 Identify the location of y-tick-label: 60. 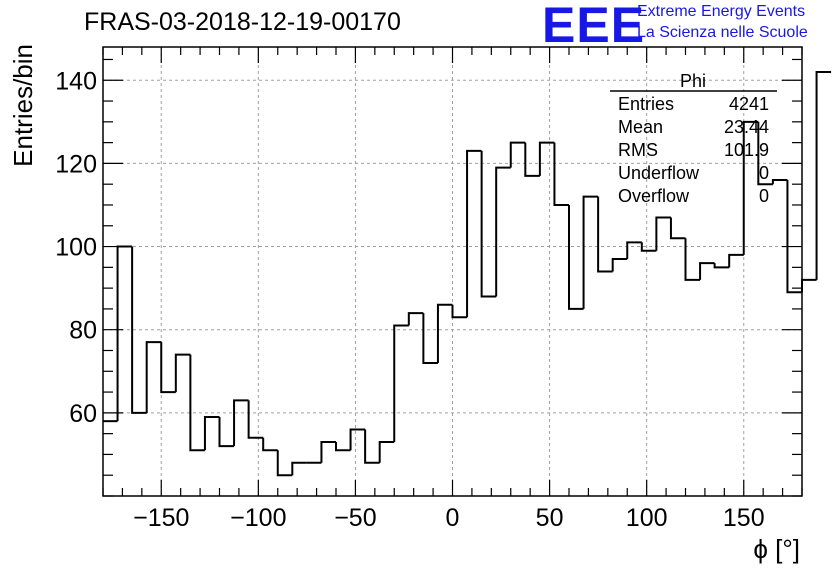
(83, 414).